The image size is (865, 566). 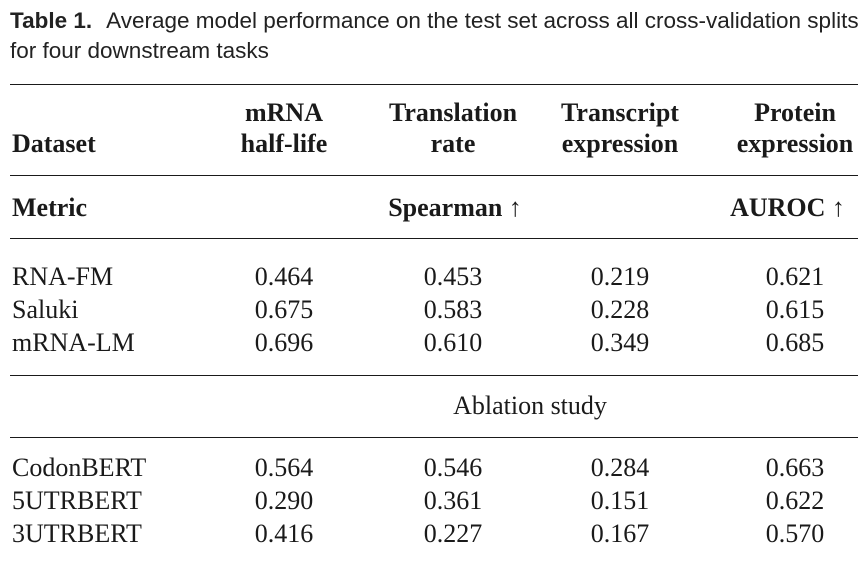 I want to click on table-cell: 0.570, so click(x=795, y=533).